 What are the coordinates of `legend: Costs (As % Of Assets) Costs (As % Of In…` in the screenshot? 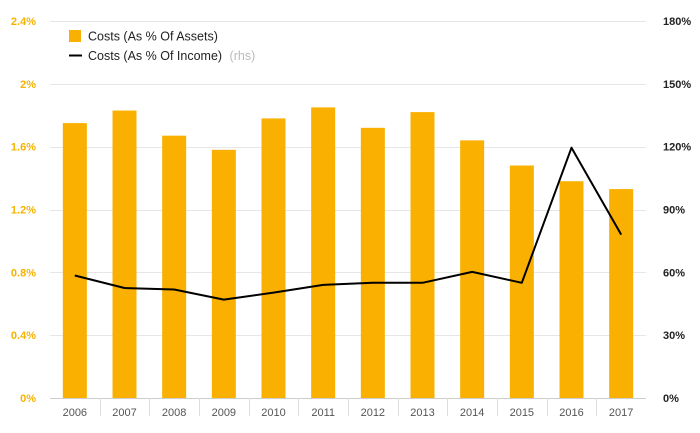 It's located at (162, 46).